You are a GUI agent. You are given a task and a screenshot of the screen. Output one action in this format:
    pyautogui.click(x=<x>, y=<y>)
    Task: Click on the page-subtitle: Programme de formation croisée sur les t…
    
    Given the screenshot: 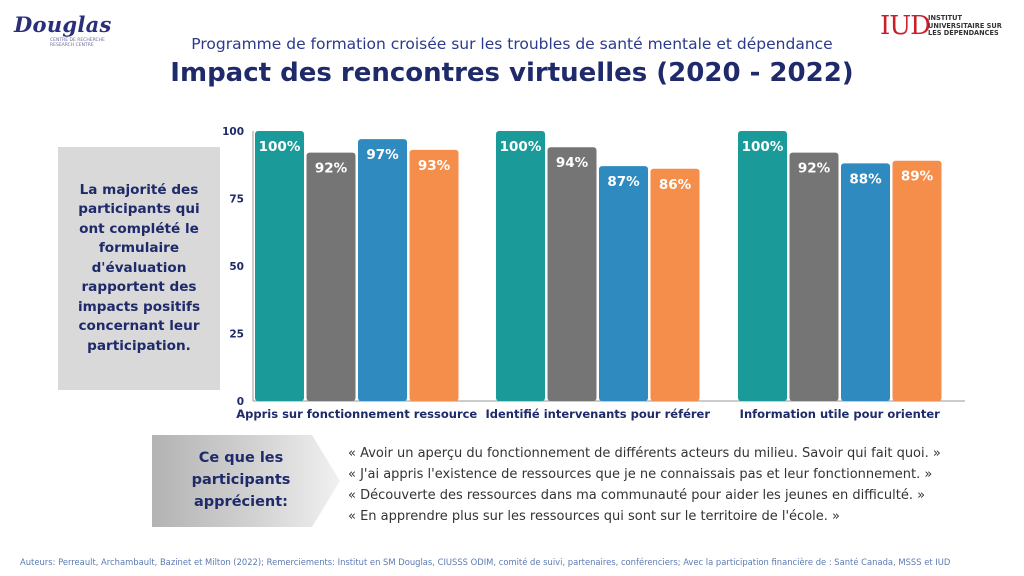 What is the action you would take?
    pyautogui.click(x=512, y=44)
    